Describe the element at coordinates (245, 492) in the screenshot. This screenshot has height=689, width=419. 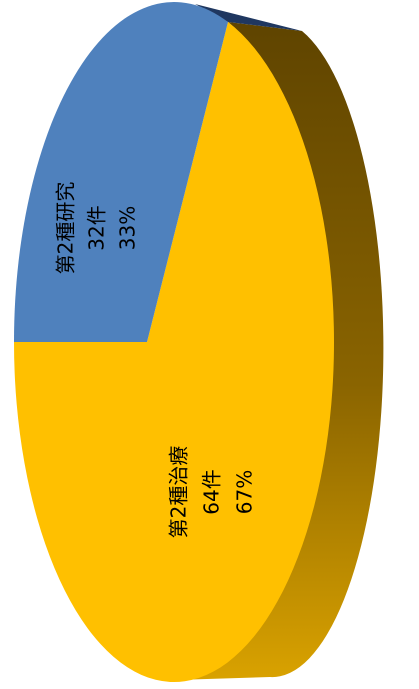
I see `slice-label-percent: 67%` at that location.